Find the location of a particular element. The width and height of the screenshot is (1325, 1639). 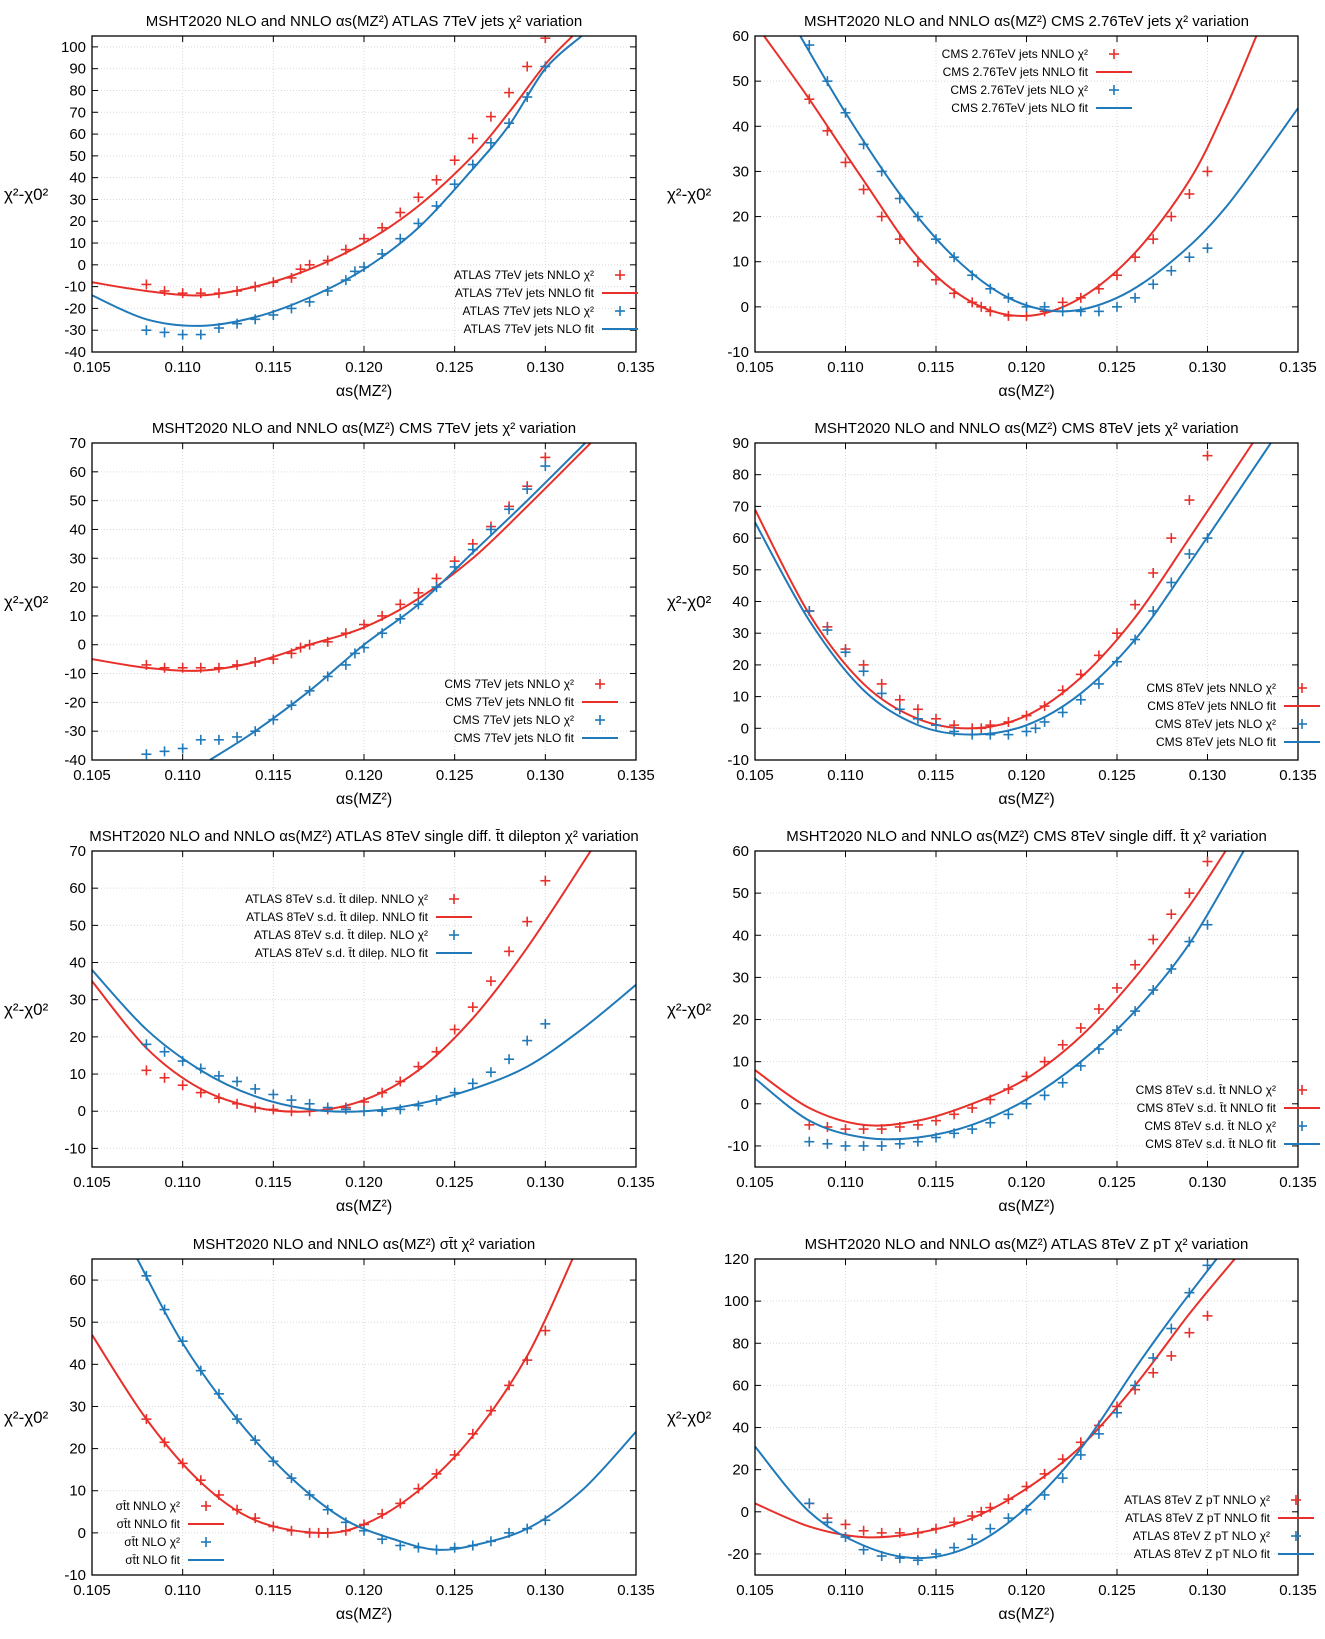

y-tick-label: 70 is located at coordinates (77, 443).